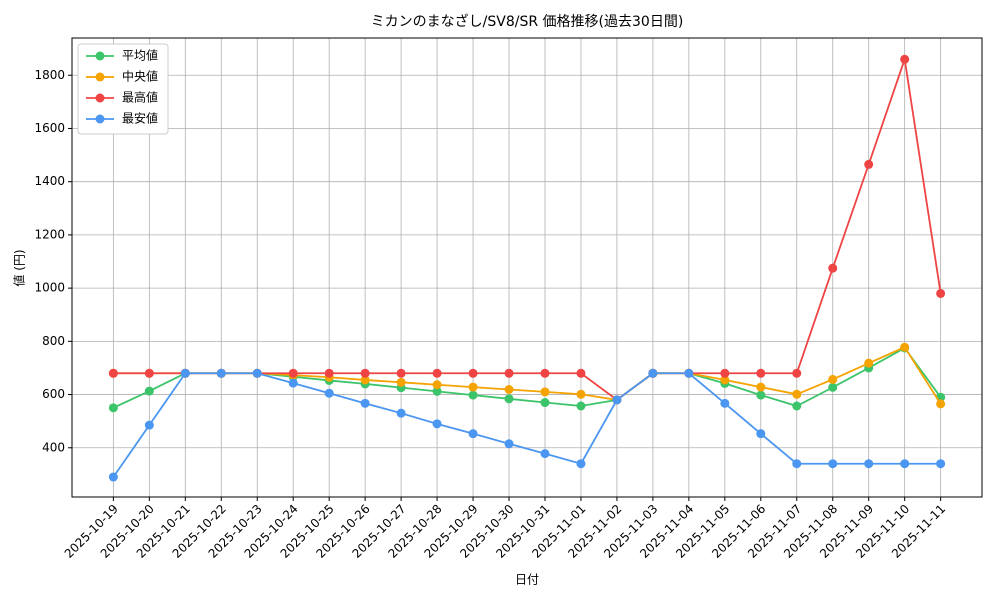  I want to click on y-tick-label: 1000, so click(49, 288).